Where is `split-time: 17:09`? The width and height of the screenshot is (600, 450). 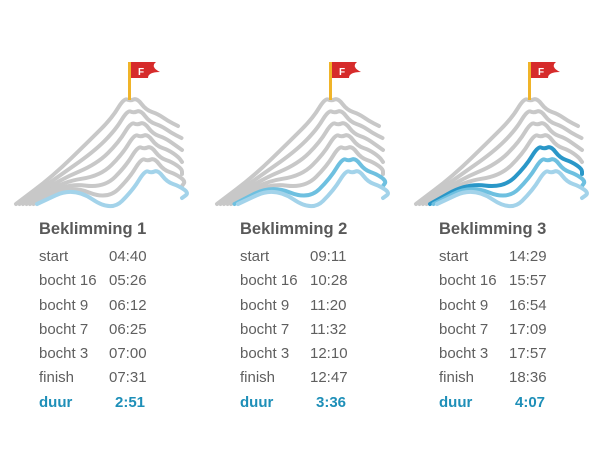
split-time: 17:09 is located at coordinates (528, 329).